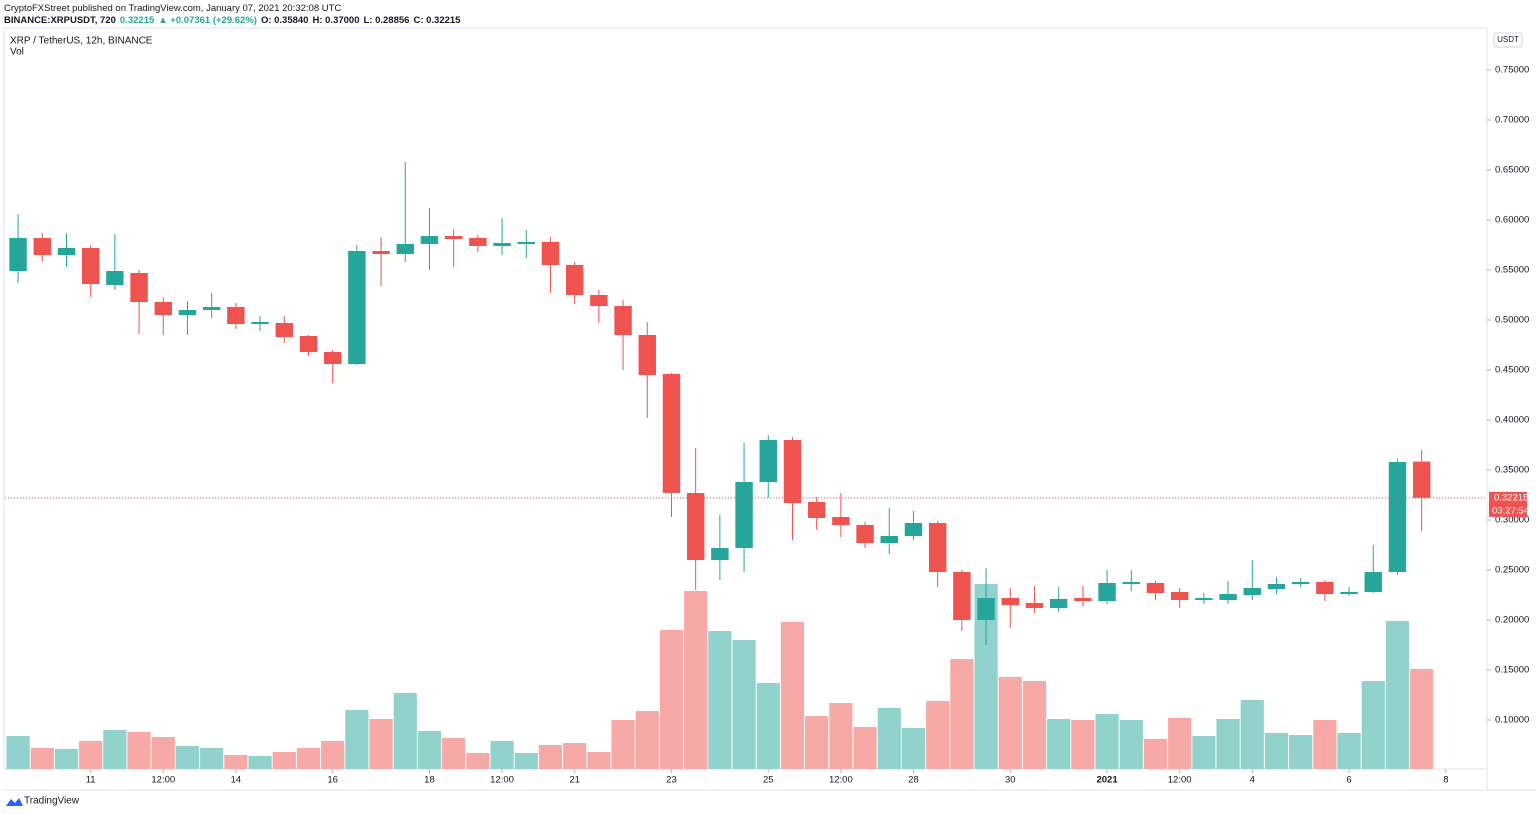  I want to click on last-price-box, so click(1508, 504).